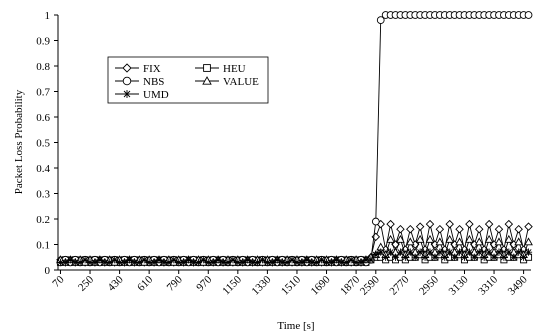 Image resolution: width=534 pixels, height=333 pixels. I want to click on x-tick-label: 1870, so click(350, 285).